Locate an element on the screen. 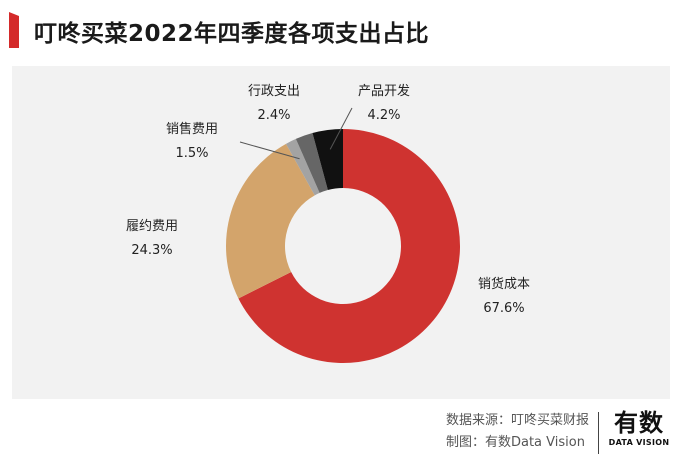  slice-label-产品开发: 产品开发 is located at coordinates (384, 91).